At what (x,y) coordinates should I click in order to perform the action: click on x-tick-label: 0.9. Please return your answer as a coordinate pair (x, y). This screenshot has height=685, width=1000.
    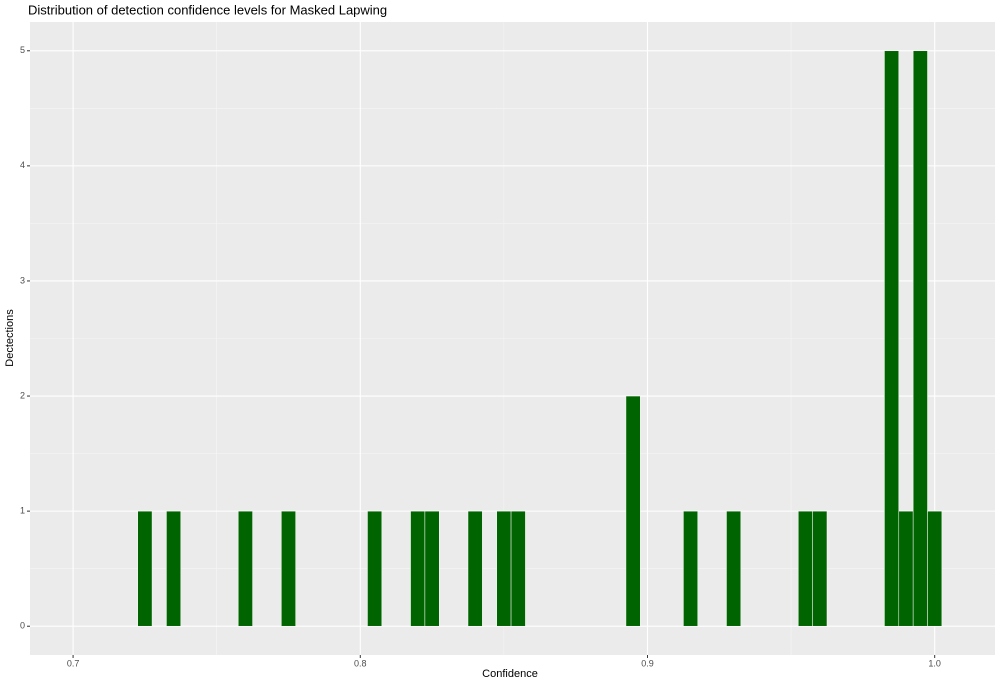
    Looking at the image, I should click on (647, 663).